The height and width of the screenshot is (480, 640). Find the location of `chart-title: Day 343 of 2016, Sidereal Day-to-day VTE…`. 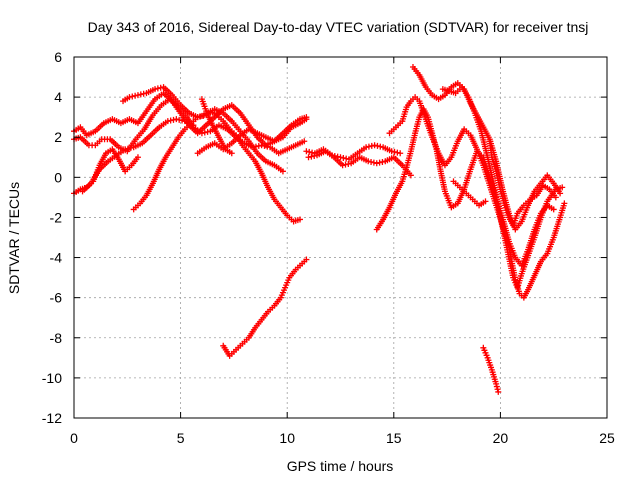

chart-title: Day 343 of 2016, Sidereal Day-to-day VTE… is located at coordinates (338, 27).